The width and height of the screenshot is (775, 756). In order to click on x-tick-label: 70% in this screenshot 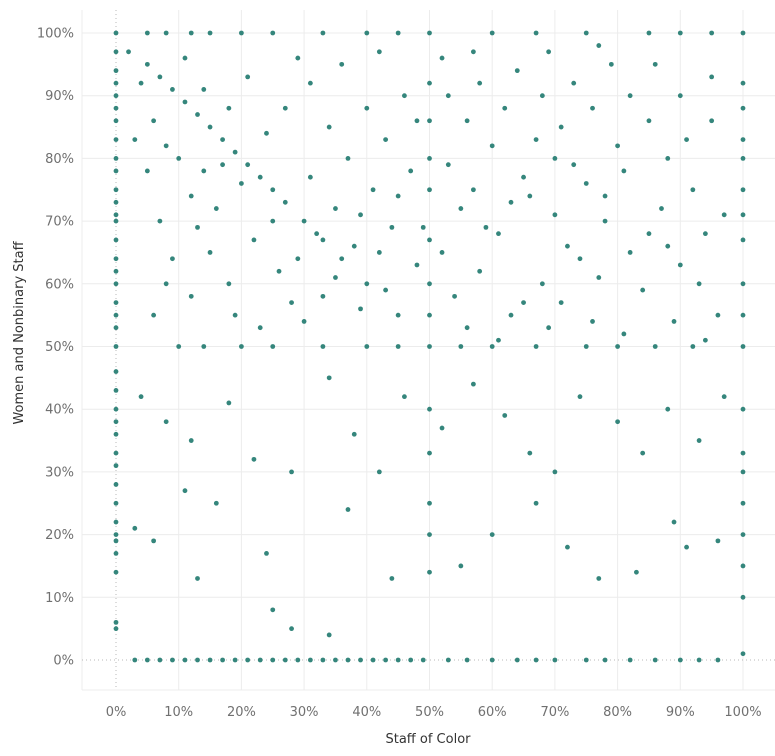, I will do `click(554, 712)`.